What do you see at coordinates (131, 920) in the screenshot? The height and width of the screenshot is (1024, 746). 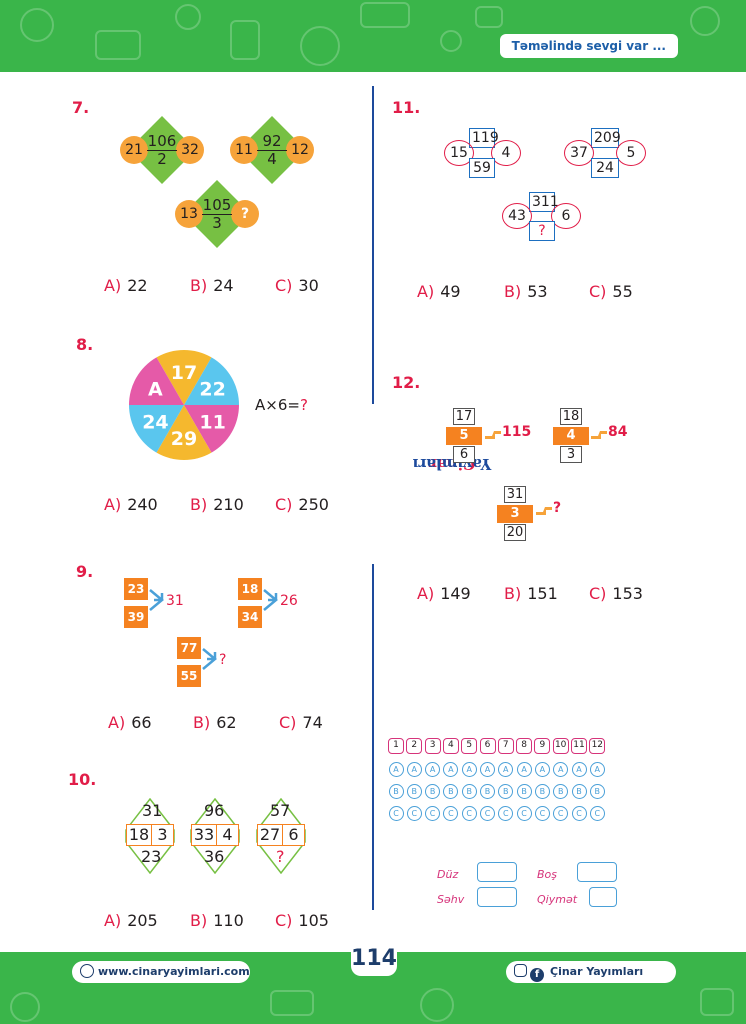 I see `q10-answer-a: A) 205` at bounding box center [131, 920].